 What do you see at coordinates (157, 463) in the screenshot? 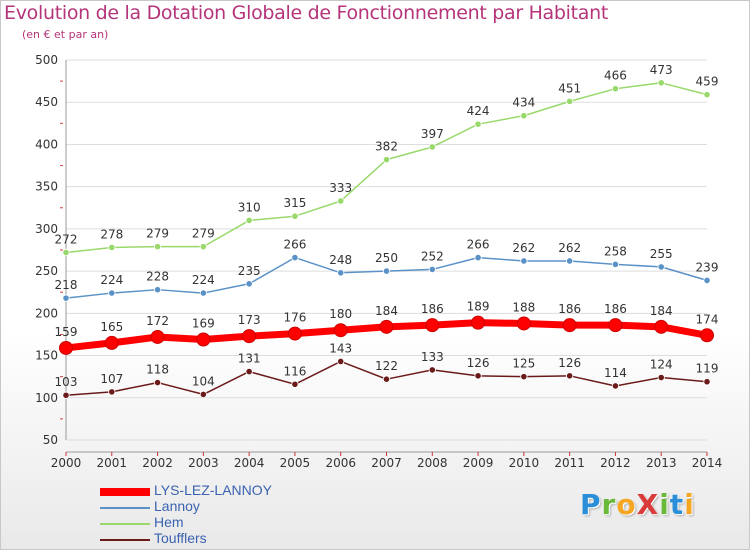
I see `x-tick-label: 2002` at bounding box center [157, 463].